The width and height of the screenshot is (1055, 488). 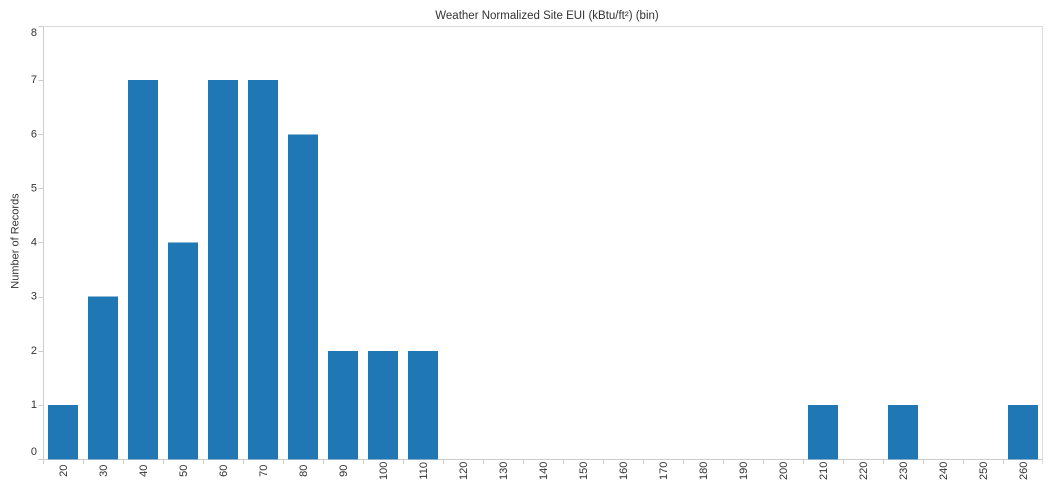 What do you see at coordinates (824, 471) in the screenshot?
I see `svg-text: 210` at bounding box center [824, 471].